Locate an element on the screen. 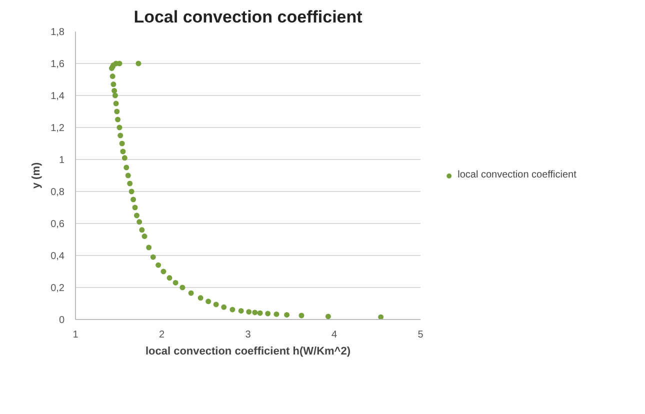  y-tick-label: 1,2 is located at coordinates (57, 128).